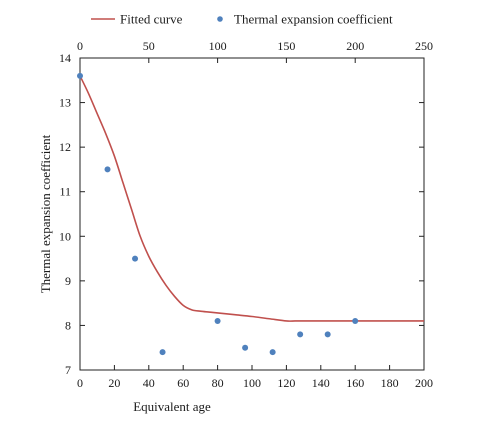  Describe the element at coordinates (313, 19) in the screenshot. I see `legend-thermal-expansion-label: Thermal expansion coefficient` at that location.